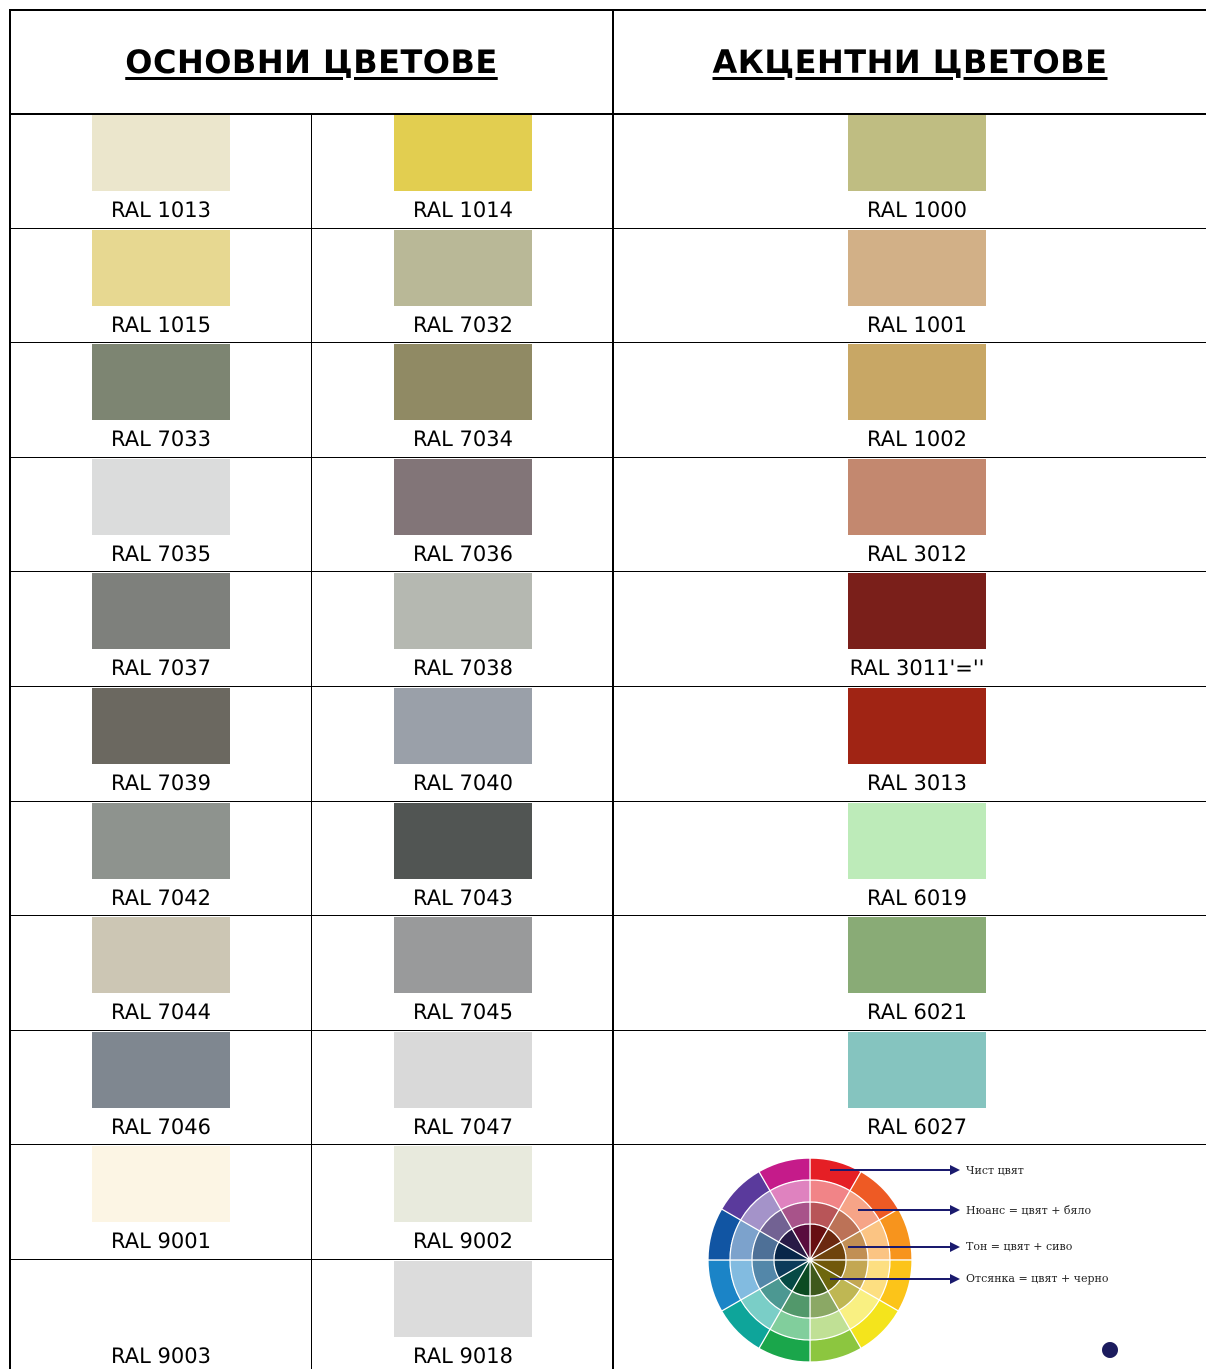 The height and width of the screenshot is (1370, 1206). I want to click on accent-color-code-label: RAL 6021, so click(917, 1012).